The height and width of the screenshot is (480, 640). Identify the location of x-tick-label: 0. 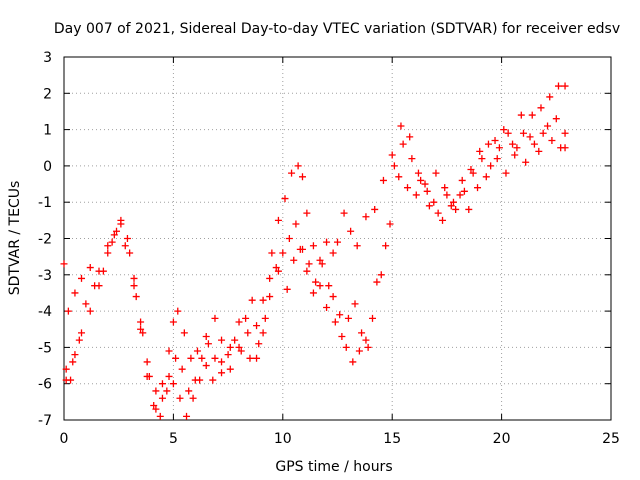
(64, 439).